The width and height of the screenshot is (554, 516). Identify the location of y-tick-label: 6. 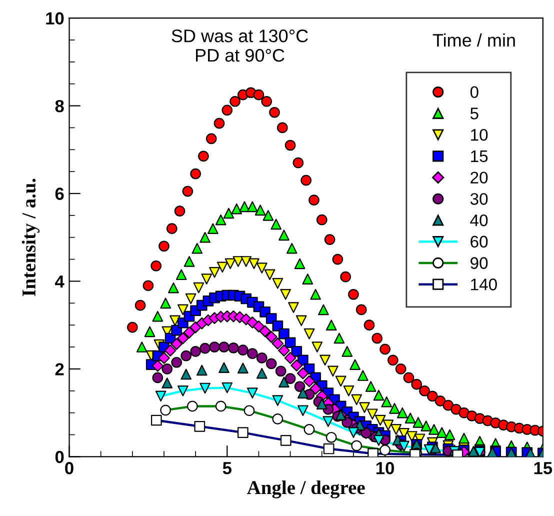
(59, 194).